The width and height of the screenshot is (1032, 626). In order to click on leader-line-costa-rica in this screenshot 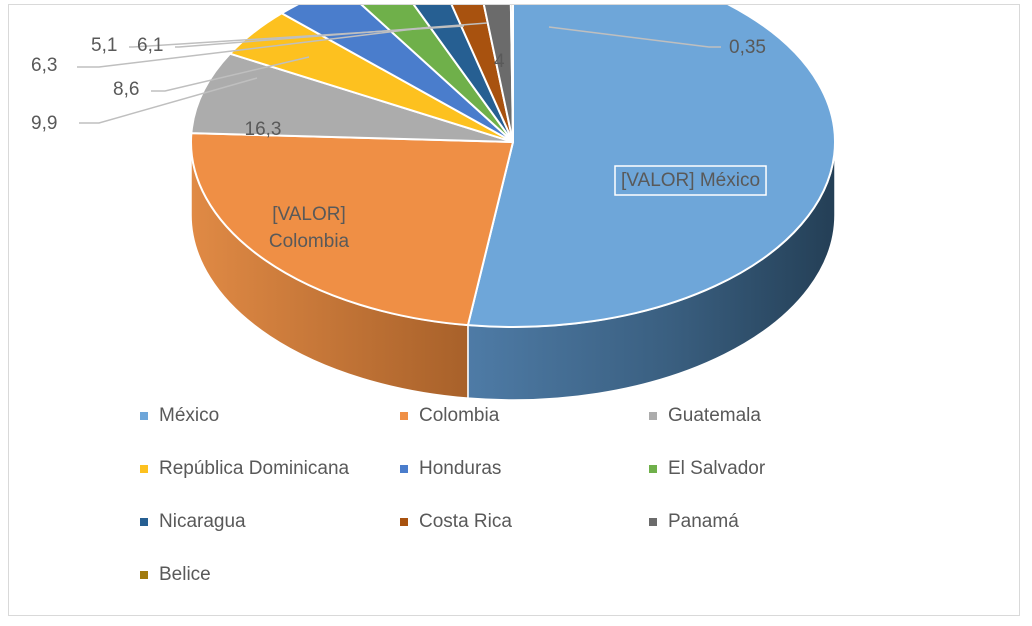, I will do `click(331, 35)`.